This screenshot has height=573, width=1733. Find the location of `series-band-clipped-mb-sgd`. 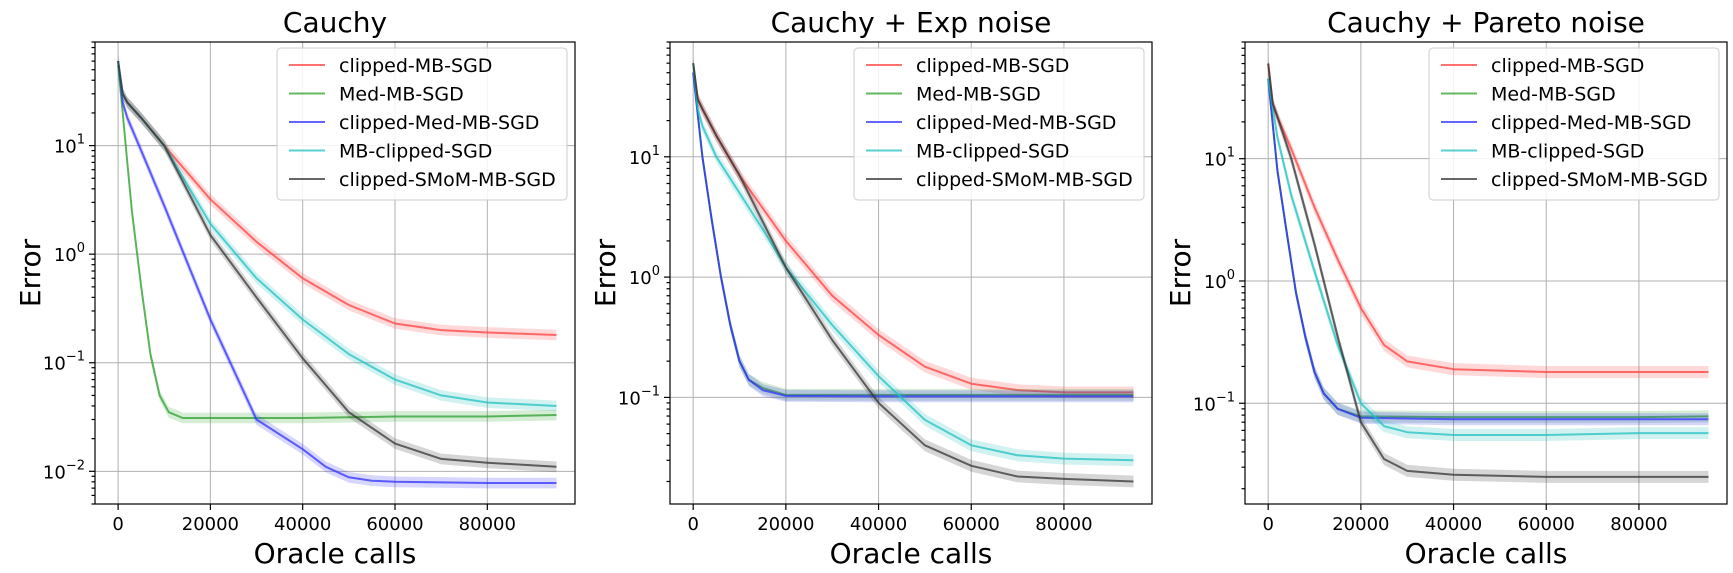

series-band-clipped-mb-sgd is located at coordinates (337, 198).